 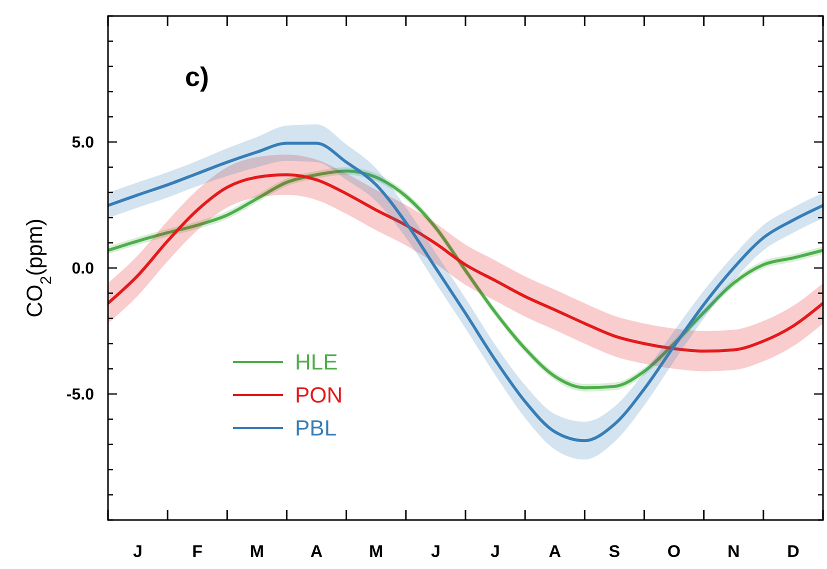 I want to click on y-tick-label: 0.0, so click(x=83, y=269).